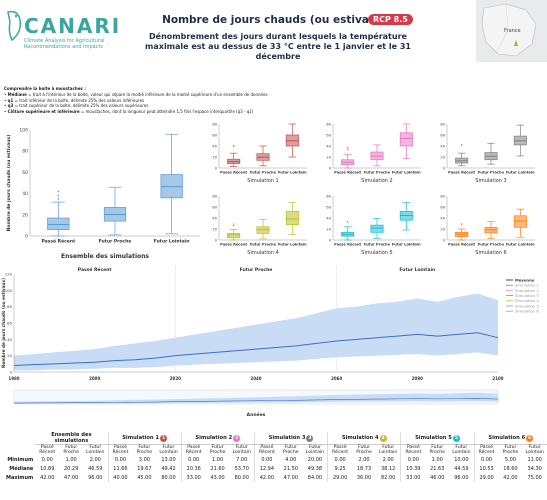 The height and width of the screenshot is (500, 547). I want to click on table-cell: 10.39, so click(413, 468).